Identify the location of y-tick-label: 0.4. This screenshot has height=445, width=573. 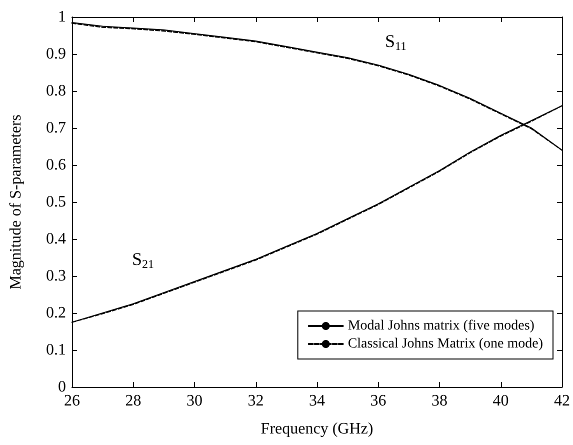
(56, 239).